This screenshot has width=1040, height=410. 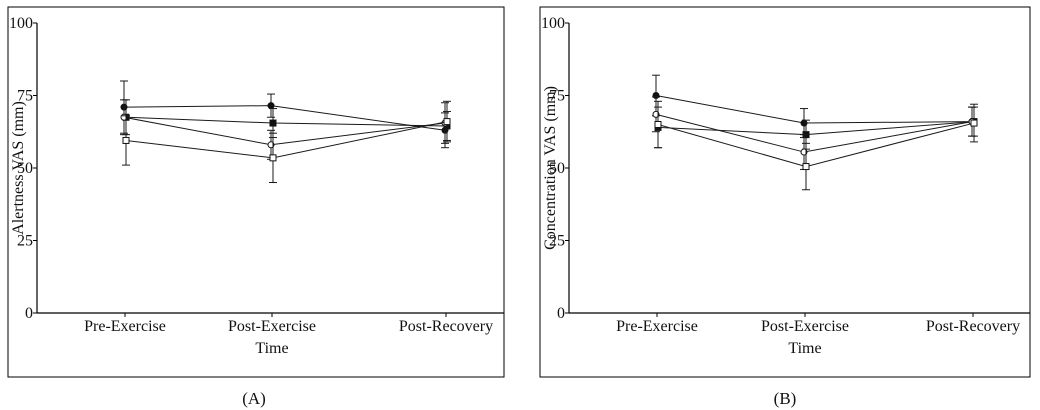 I want to click on y-axis-label: Alertness VAS (mm), so click(x=18, y=168).